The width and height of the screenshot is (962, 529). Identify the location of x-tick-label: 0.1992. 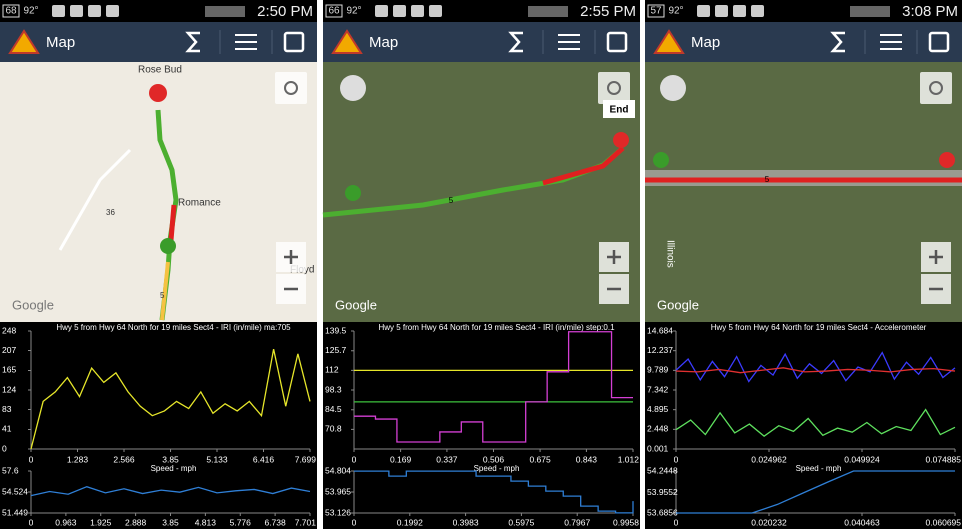
(410, 522).